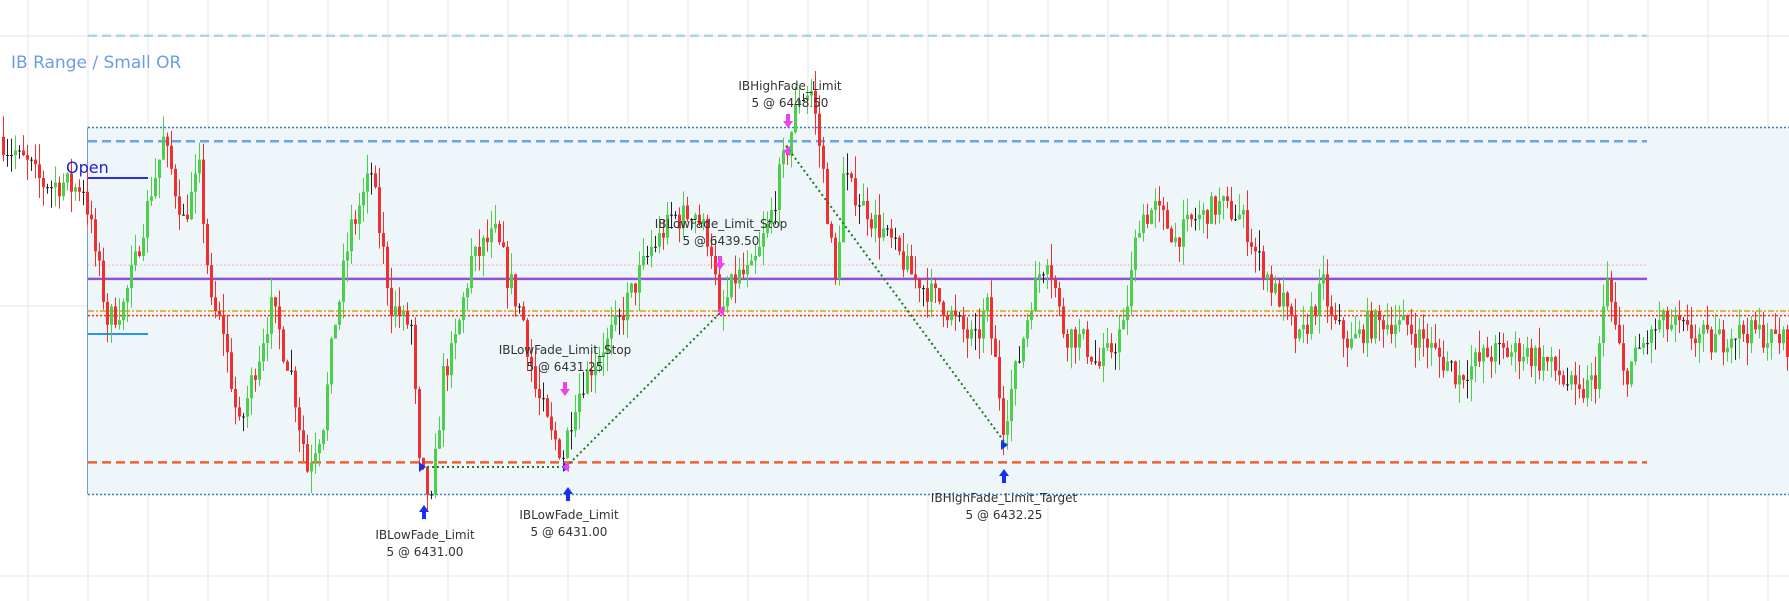  What do you see at coordinates (568, 524) in the screenshot?
I see `annotation-iblowfade-limit-2: IBLowFade_Limit 5 @ 6431.00` at bounding box center [568, 524].